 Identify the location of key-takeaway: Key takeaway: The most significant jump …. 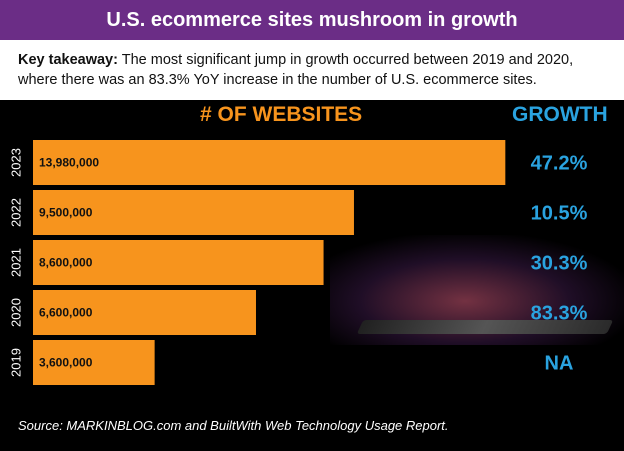
(312, 70).